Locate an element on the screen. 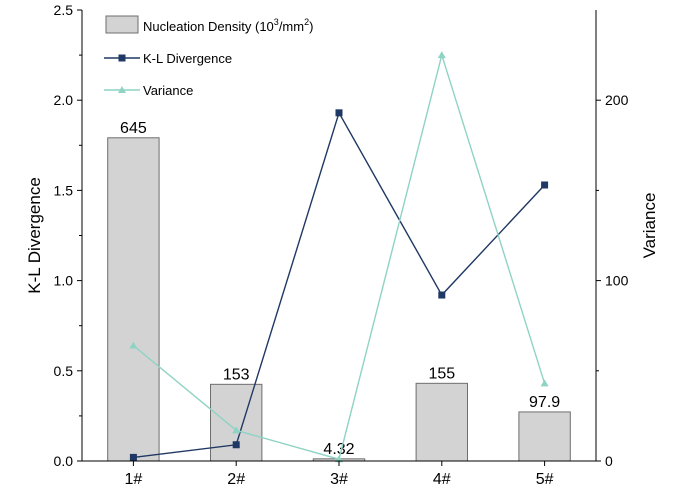  legend-label-nucleation-density: Nucleation Density (103/mm2) is located at coordinates (228, 25).